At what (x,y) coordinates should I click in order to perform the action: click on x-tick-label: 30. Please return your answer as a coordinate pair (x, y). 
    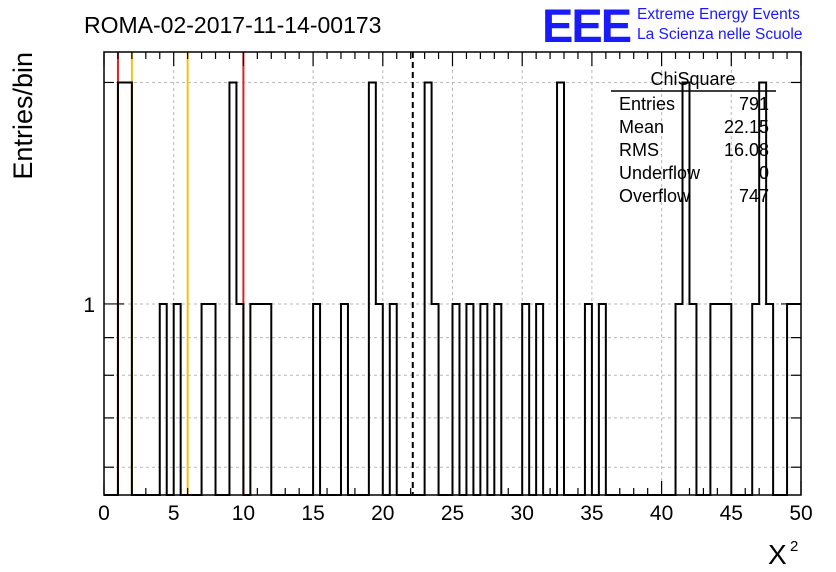
    Looking at the image, I should click on (522, 513).